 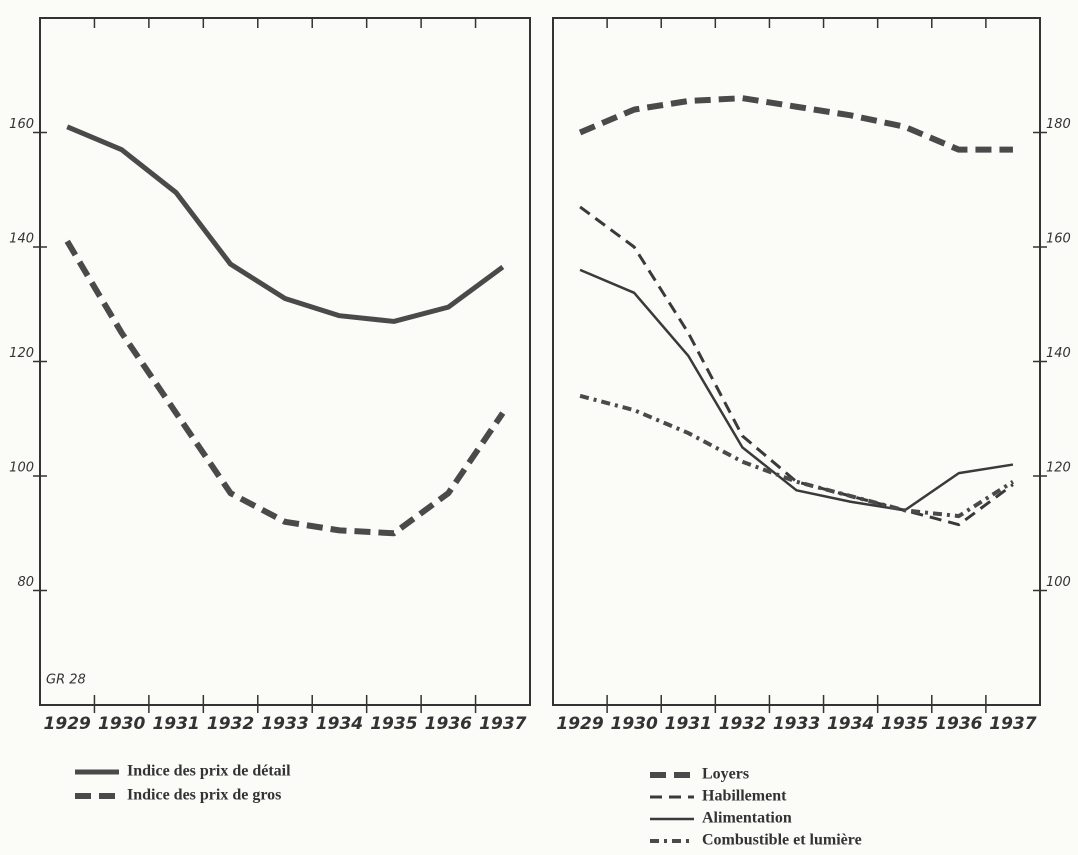 What do you see at coordinates (1058, 124) in the screenshot?
I see `y-tick-label: 180` at bounding box center [1058, 124].